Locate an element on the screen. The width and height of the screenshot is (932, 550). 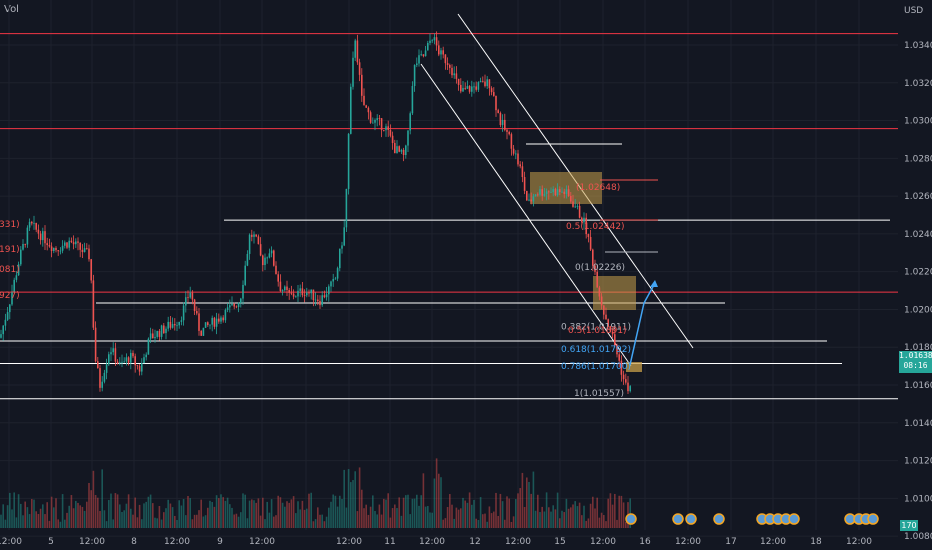
fib-level-label: 0.786(1.01700) is located at coordinates (596, 367).